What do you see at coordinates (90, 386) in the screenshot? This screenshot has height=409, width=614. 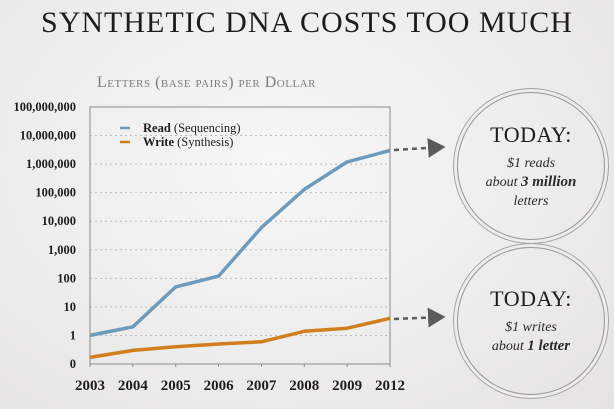 I see `x-tick-label: 2003` at bounding box center [90, 386].